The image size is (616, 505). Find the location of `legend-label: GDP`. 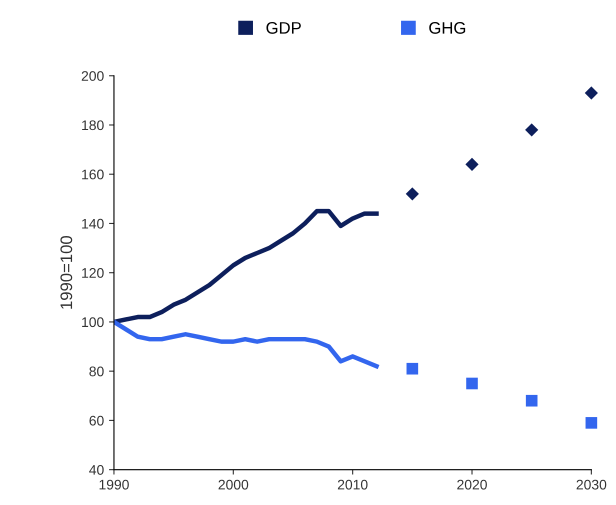

legend-label: GDP is located at coordinates (283, 28).